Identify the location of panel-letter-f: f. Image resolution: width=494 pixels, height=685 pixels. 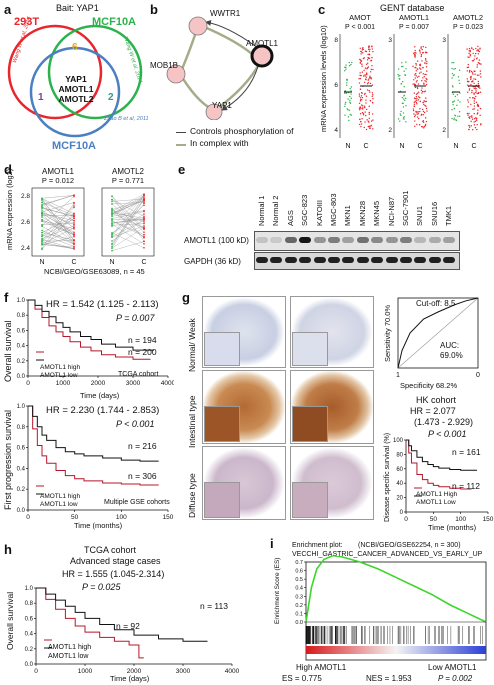
(6, 297).